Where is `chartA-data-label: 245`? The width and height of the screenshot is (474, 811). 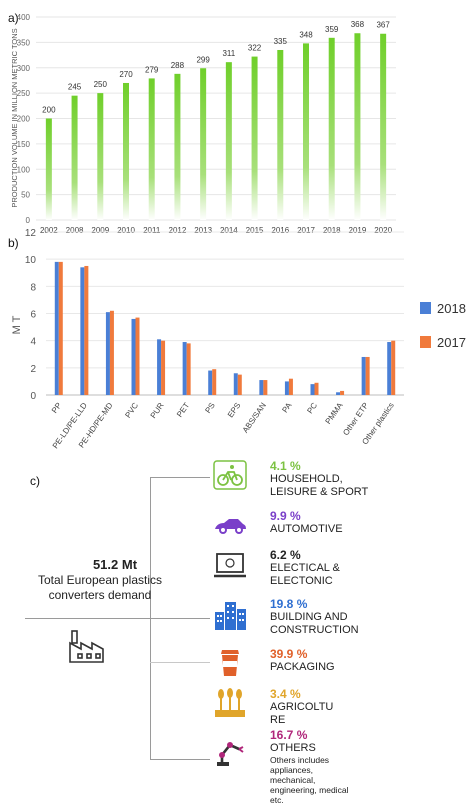 chartA-data-label: 245 is located at coordinates (75, 87).